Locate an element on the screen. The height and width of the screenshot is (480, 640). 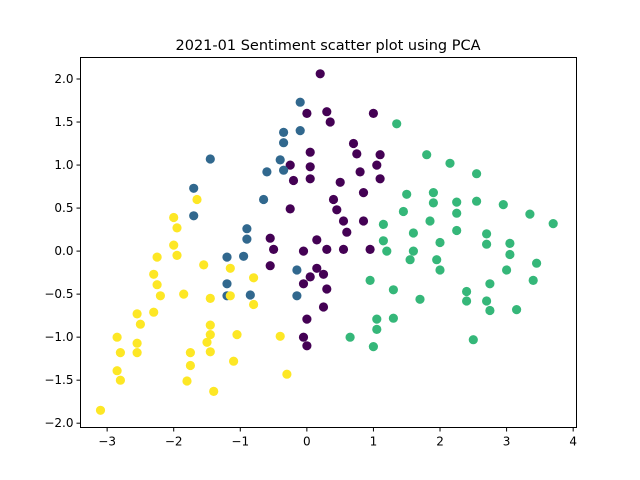
y-tick-label: 1.5 is located at coordinates (63, 122).